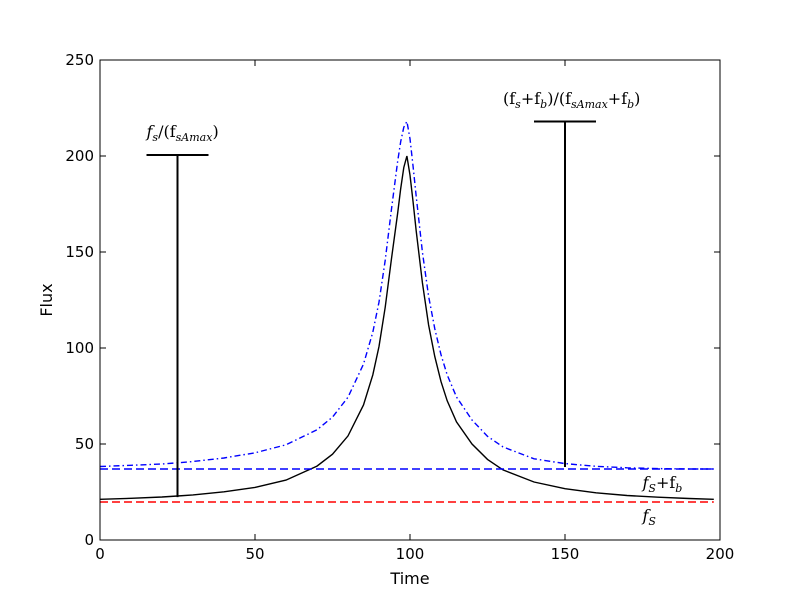  Describe the element at coordinates (565, 554) in the screenshot. I see `x-tick-label: 150` at that location.